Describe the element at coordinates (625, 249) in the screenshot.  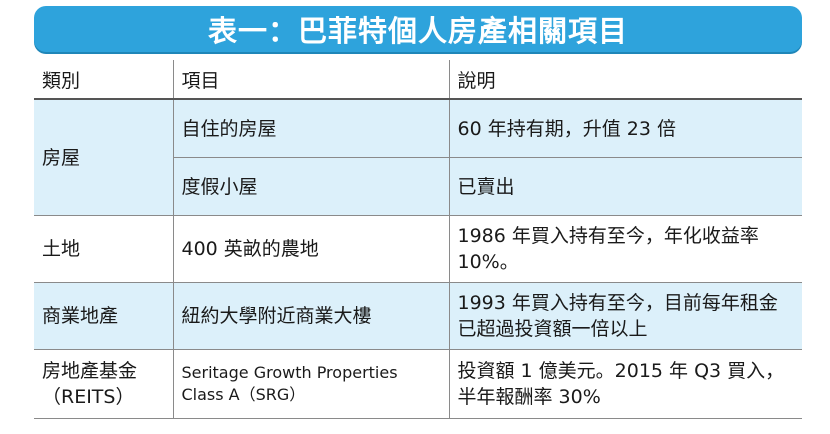
I see `description-cell: 1986 年買入持有至今，年化收益率 10%。` at that location.